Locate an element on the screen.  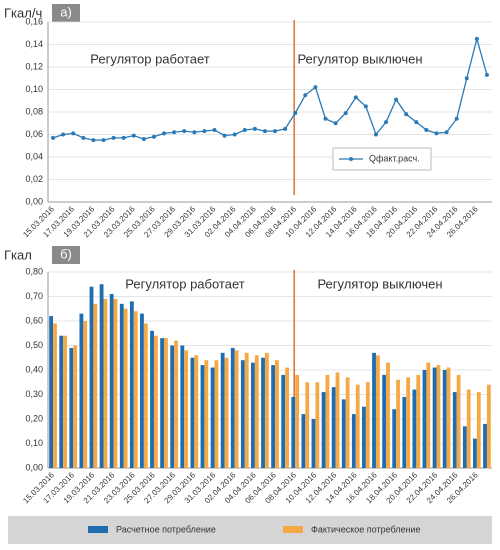
y-tick-label: 0,00 is located at coordinates (34, 201).